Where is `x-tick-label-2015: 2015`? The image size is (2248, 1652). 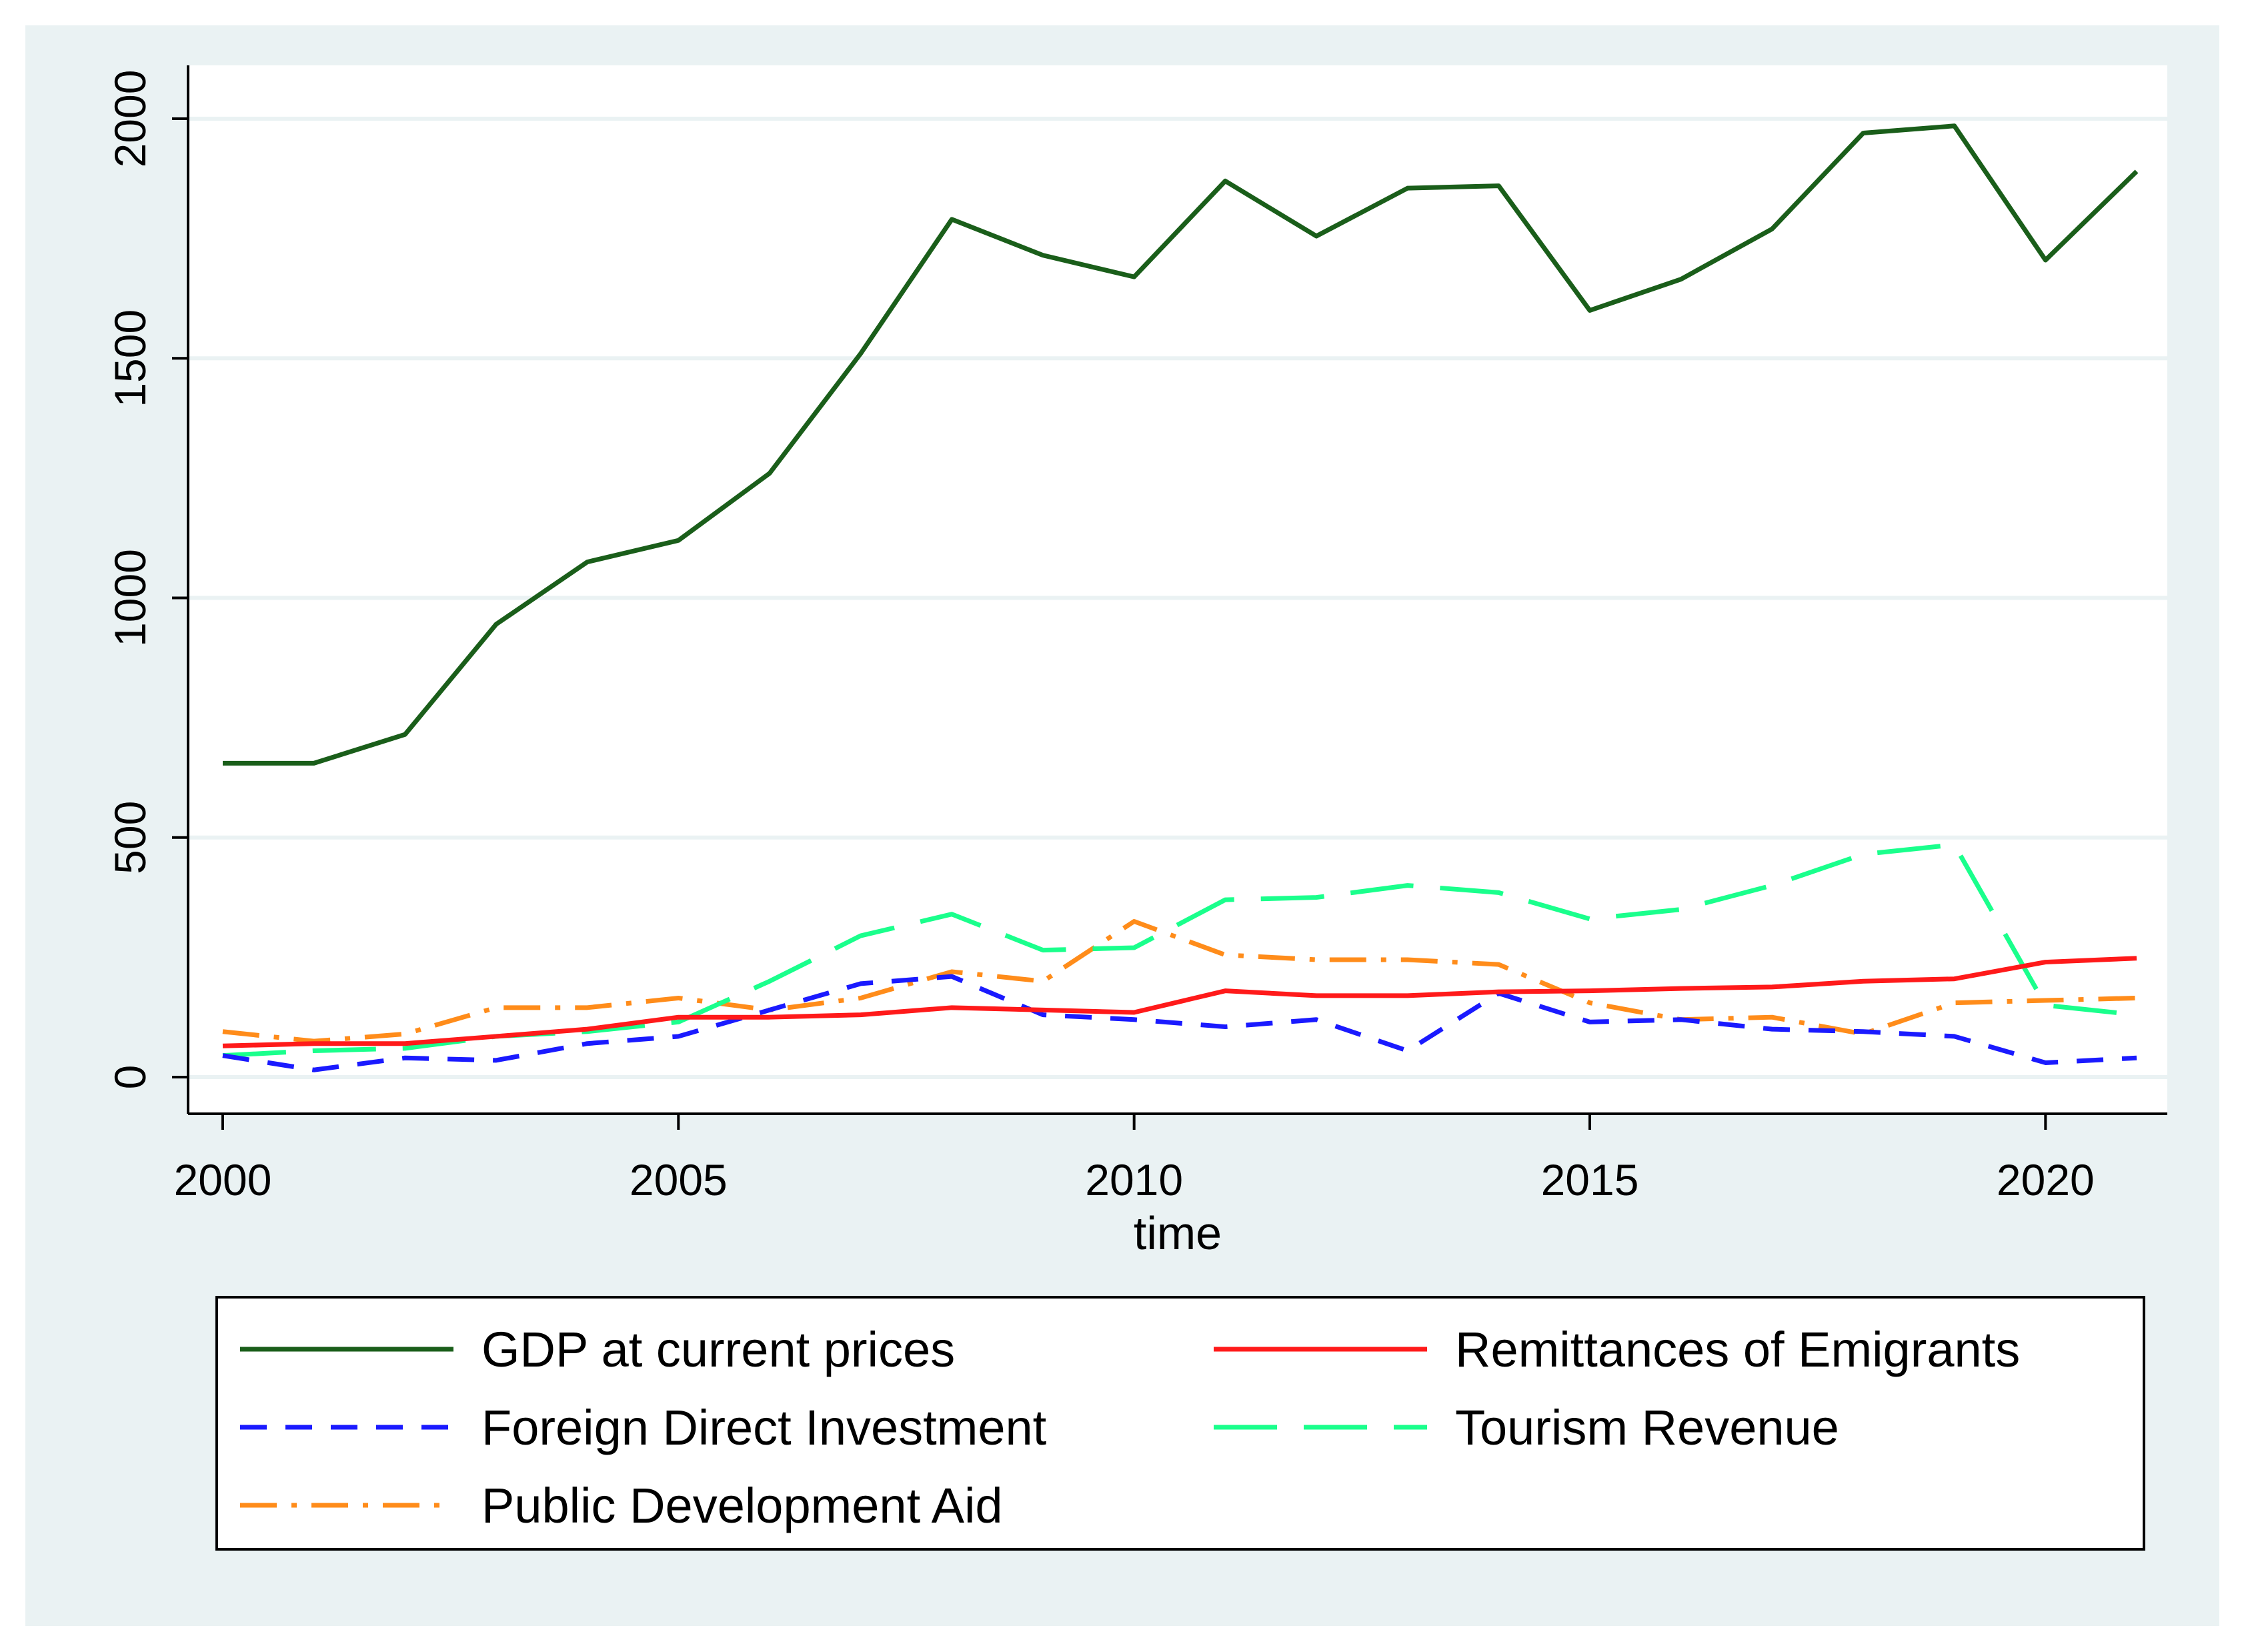 x-tick-label-2015: 2015 is located at coordinates (1590, 1179).